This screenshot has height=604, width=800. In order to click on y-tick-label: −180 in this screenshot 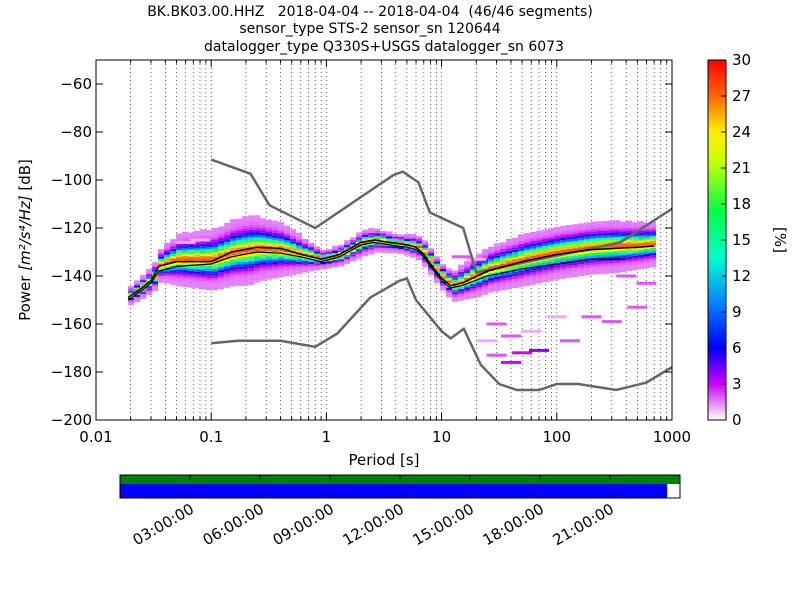, I will do `click(71, 372)`.